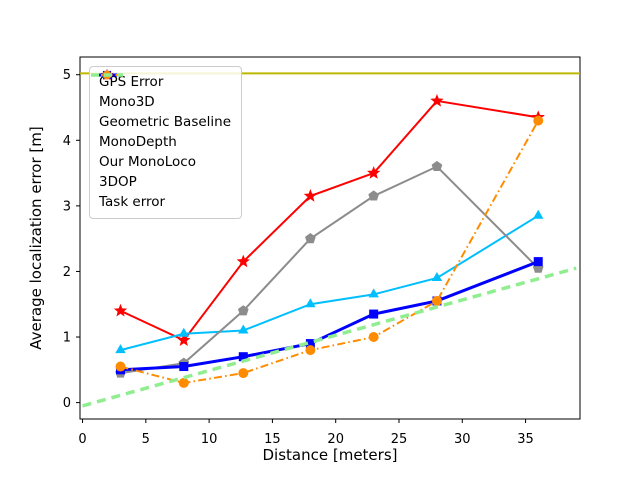 This screenshot has width=640, height=480. What do you see at coordinates (67, 403) in the screenshot?
I see `y-tick-label: 0` at bounding box center [67, 403].